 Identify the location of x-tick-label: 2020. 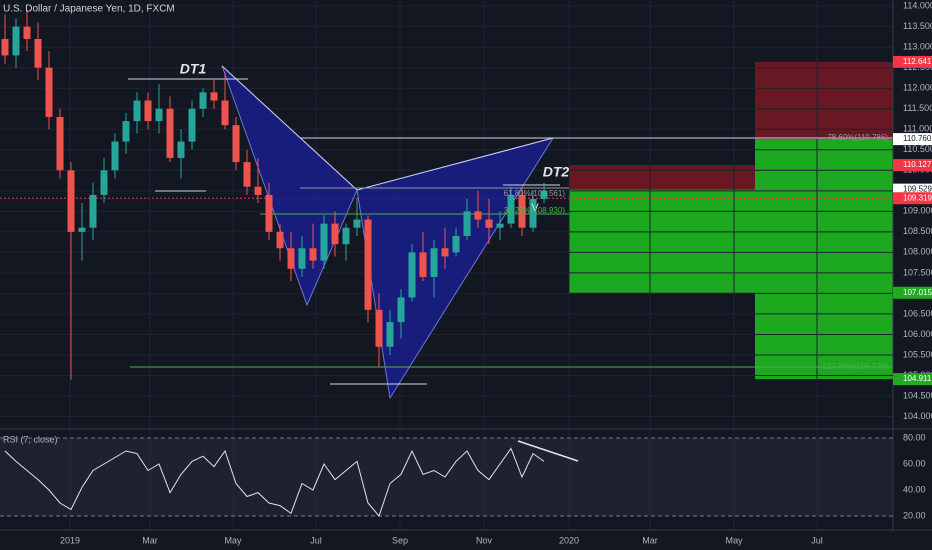
(569, 540).